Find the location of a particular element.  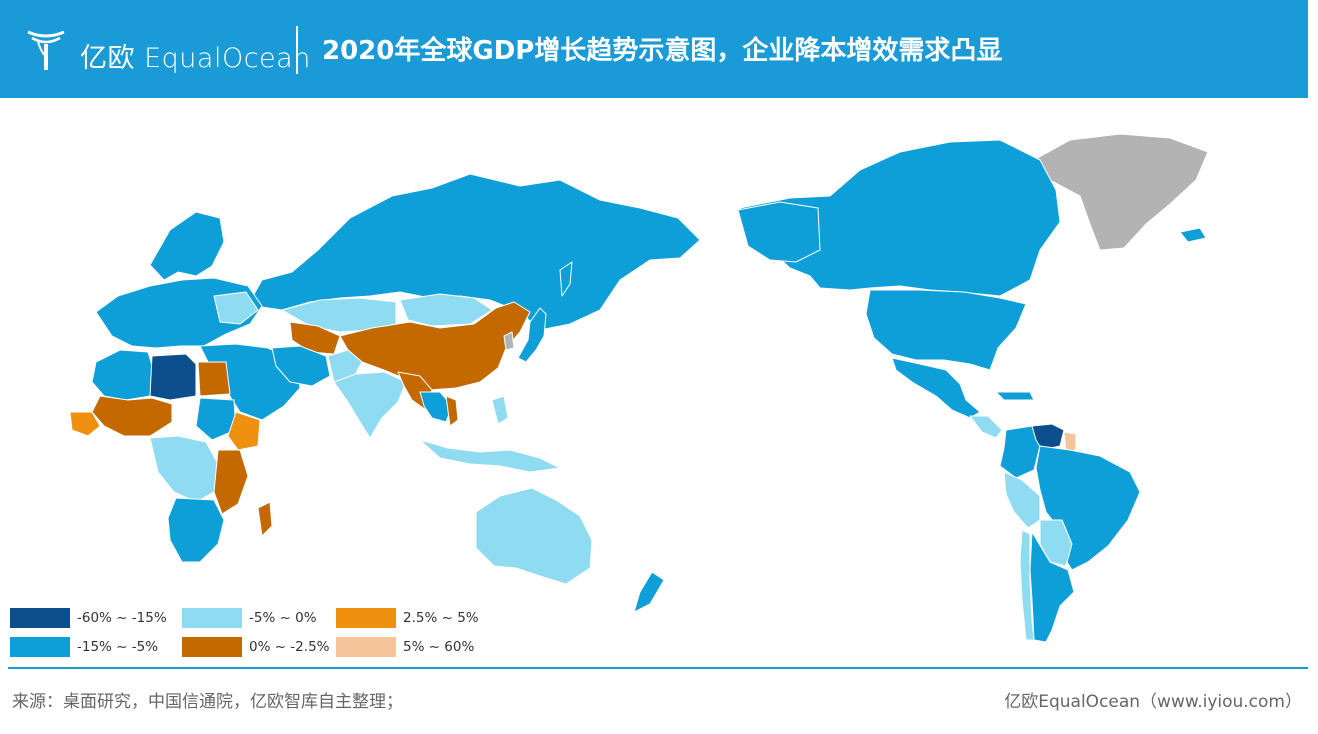

region-caribbean is located at coordinates (1015, 396).